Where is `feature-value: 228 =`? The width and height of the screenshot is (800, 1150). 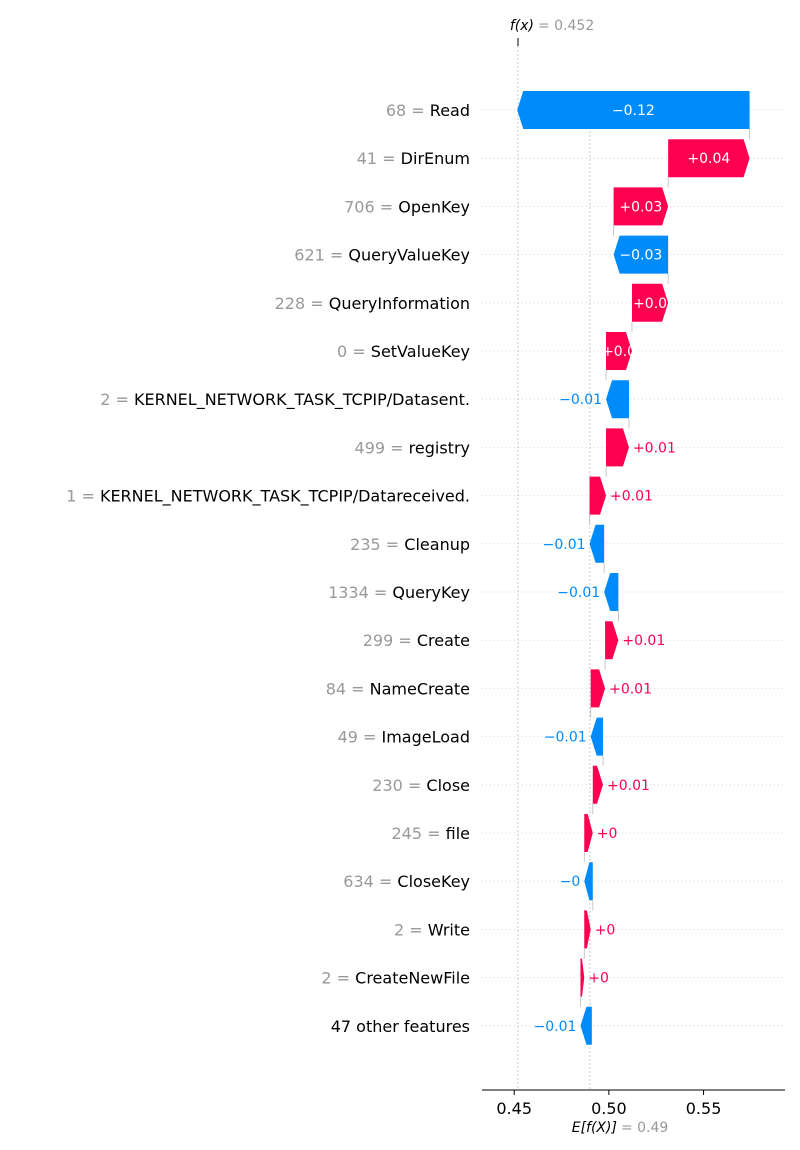
feature-value: 228 = is located at coordinates (302, 303).